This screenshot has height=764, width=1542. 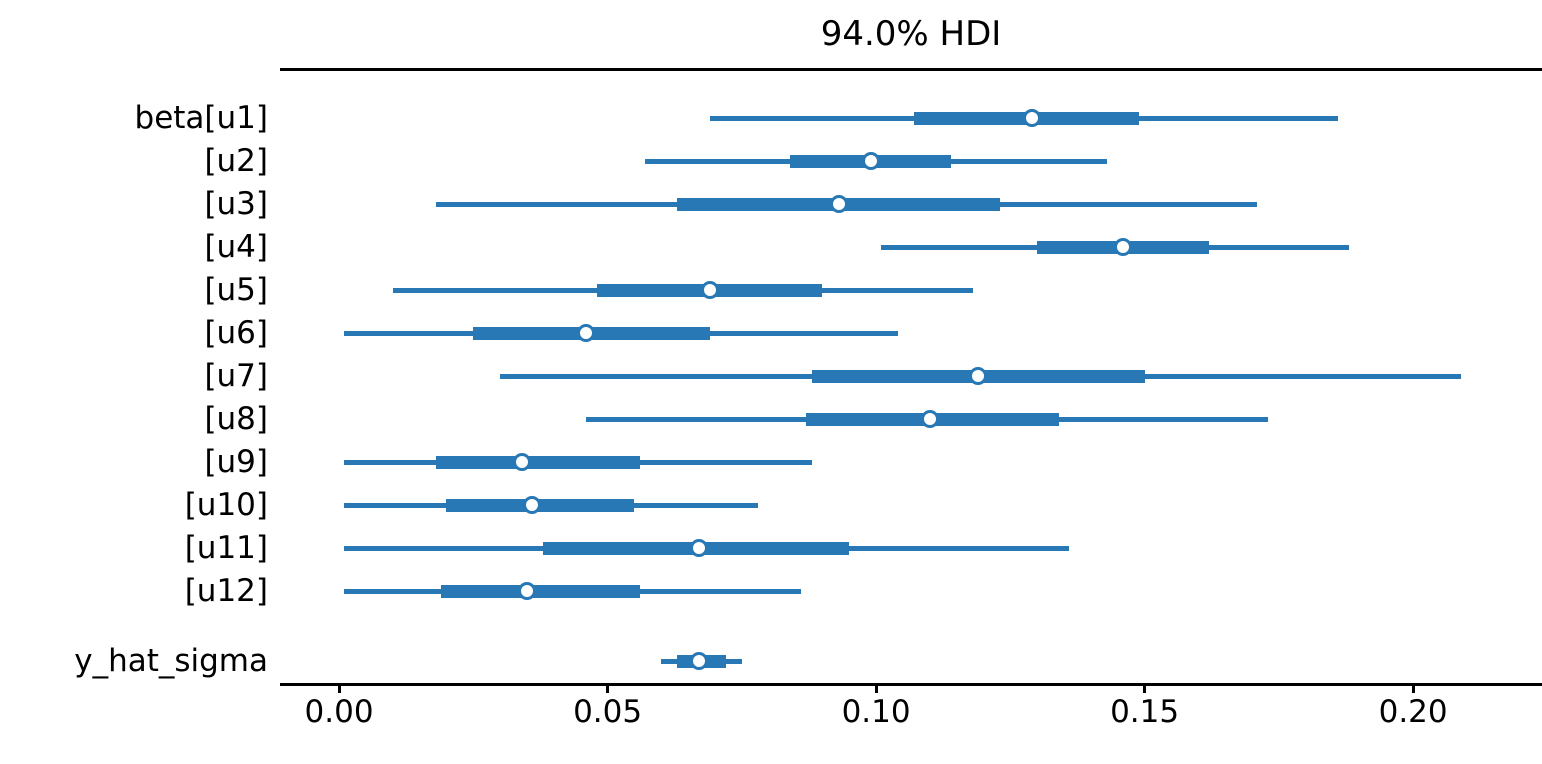 What do you see at coordinates (1145, 712) in the screenshot?
I see `x-tick-label: 0.15` at bounding box center [1145, 712].